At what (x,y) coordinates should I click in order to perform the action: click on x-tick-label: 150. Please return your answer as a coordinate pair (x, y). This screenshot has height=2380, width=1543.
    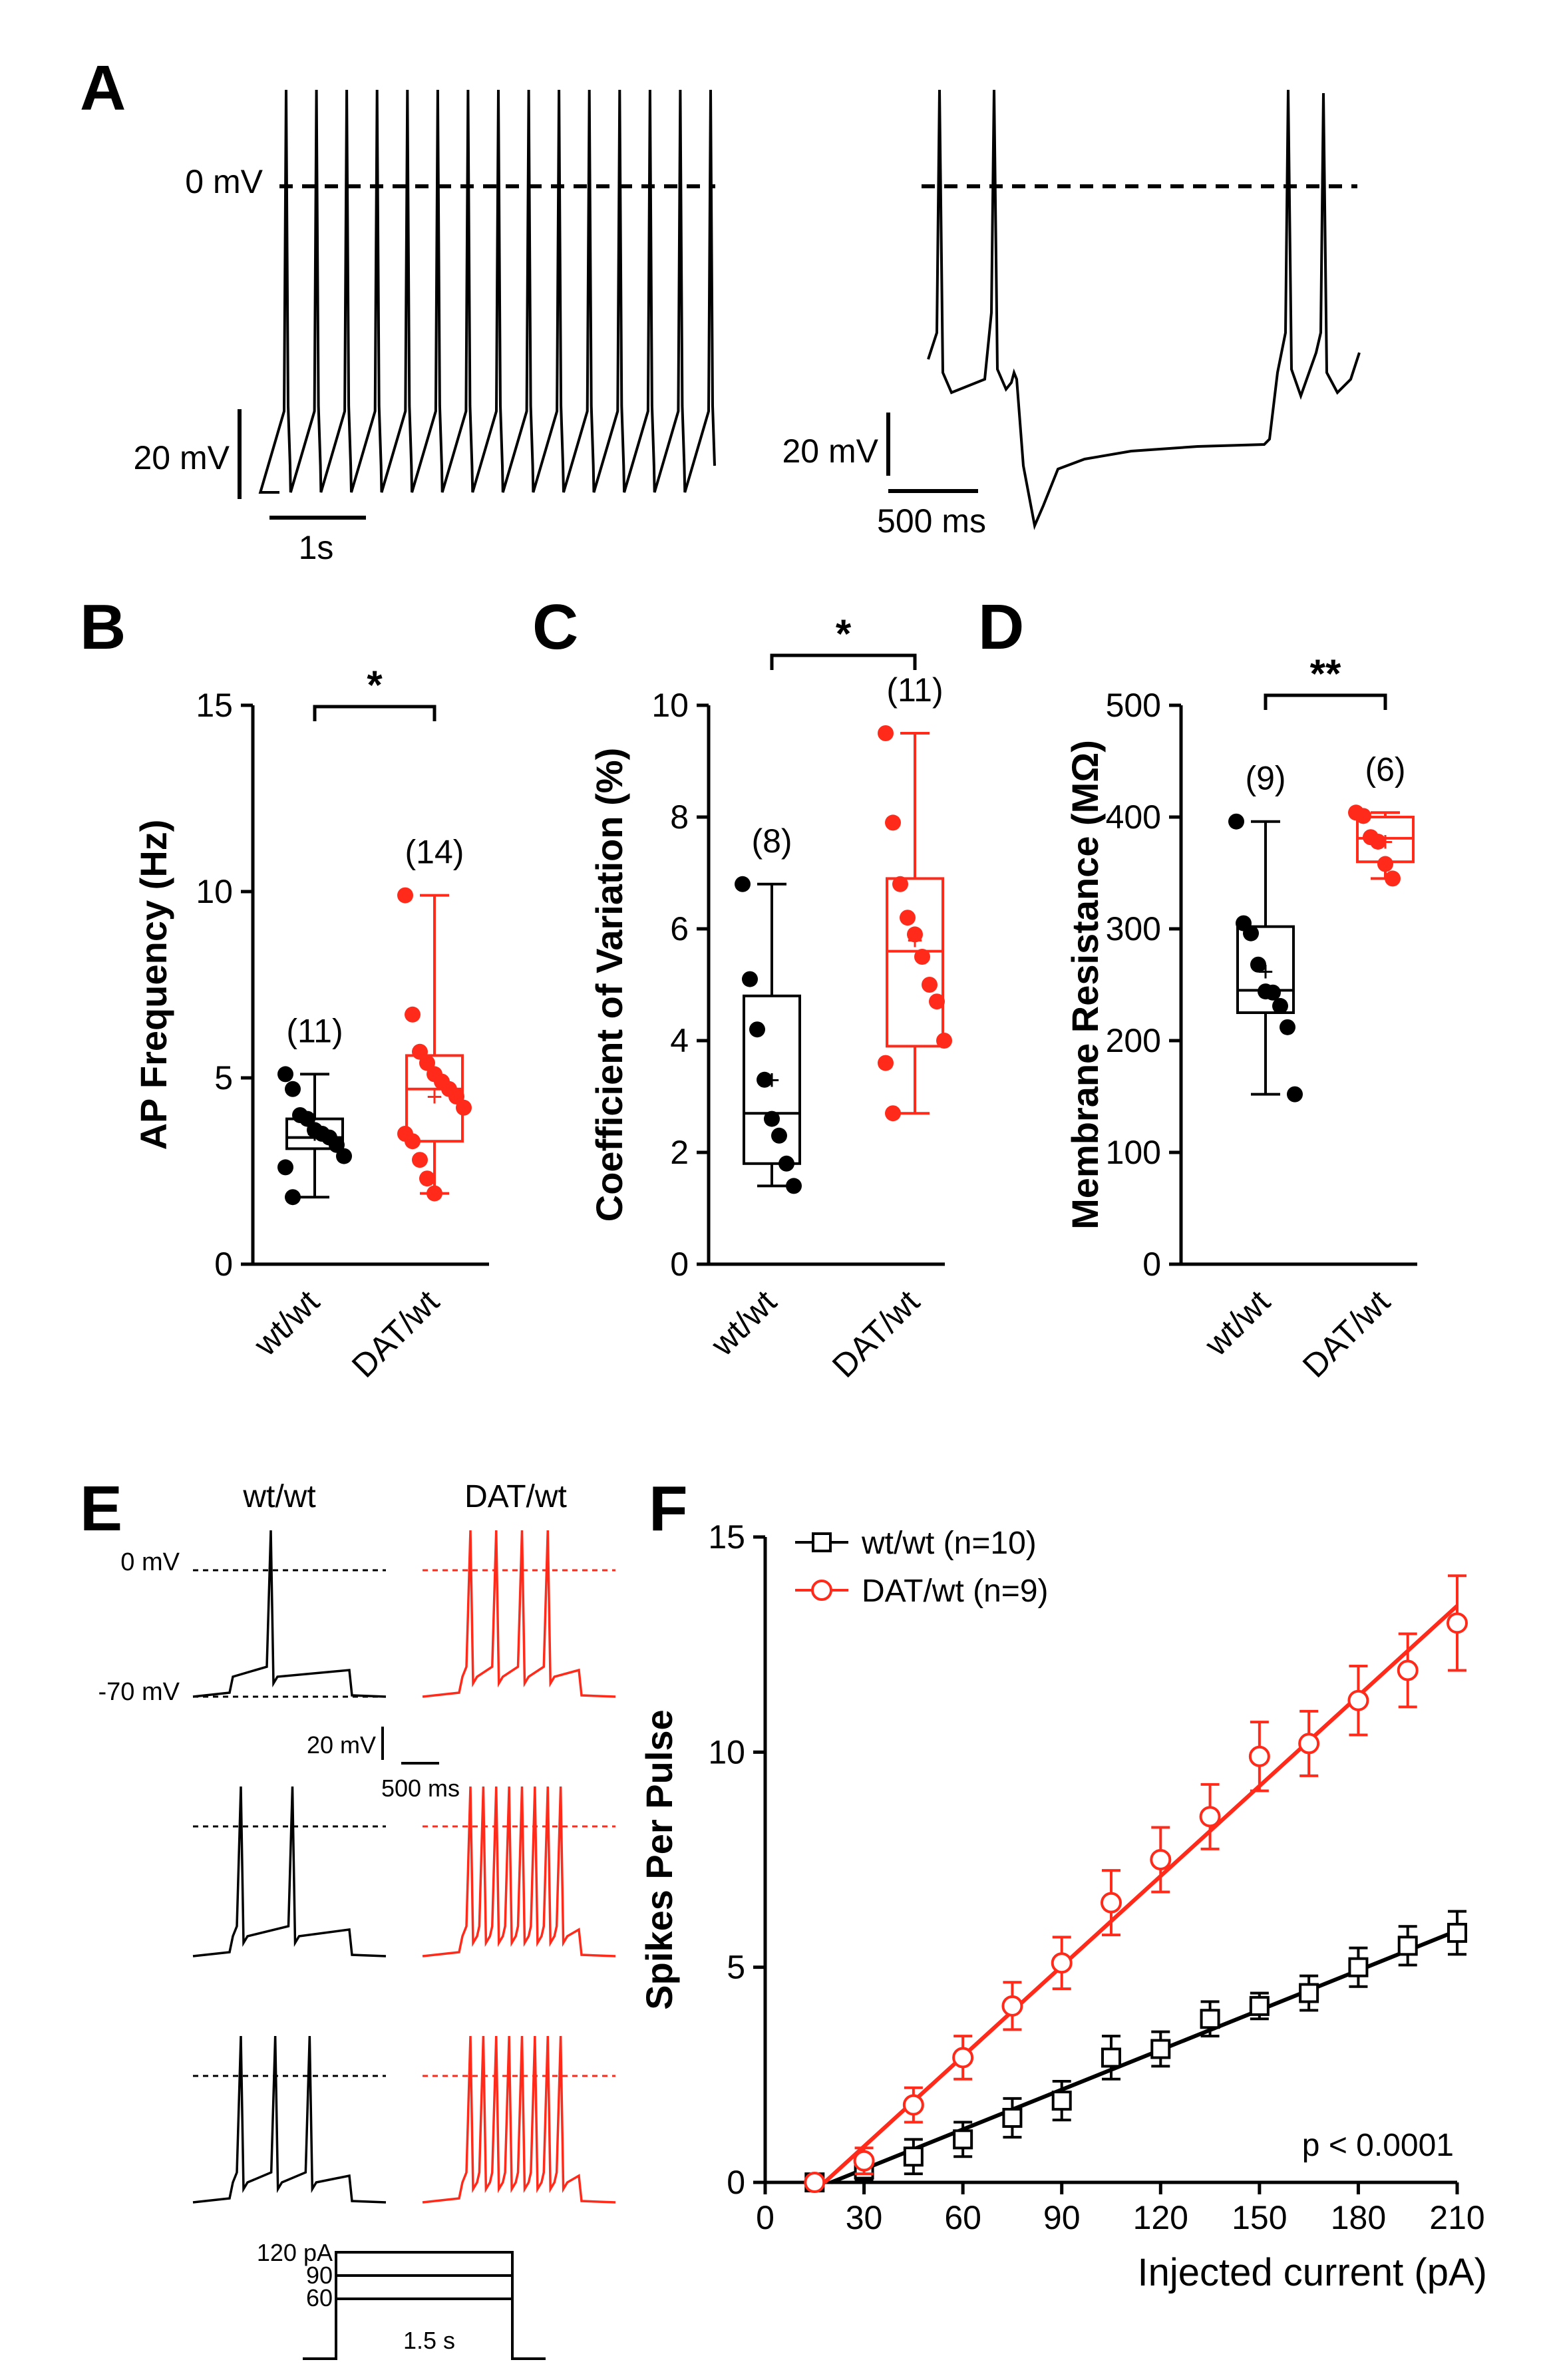
    Looking at the image, I should click on (1259, 2217).